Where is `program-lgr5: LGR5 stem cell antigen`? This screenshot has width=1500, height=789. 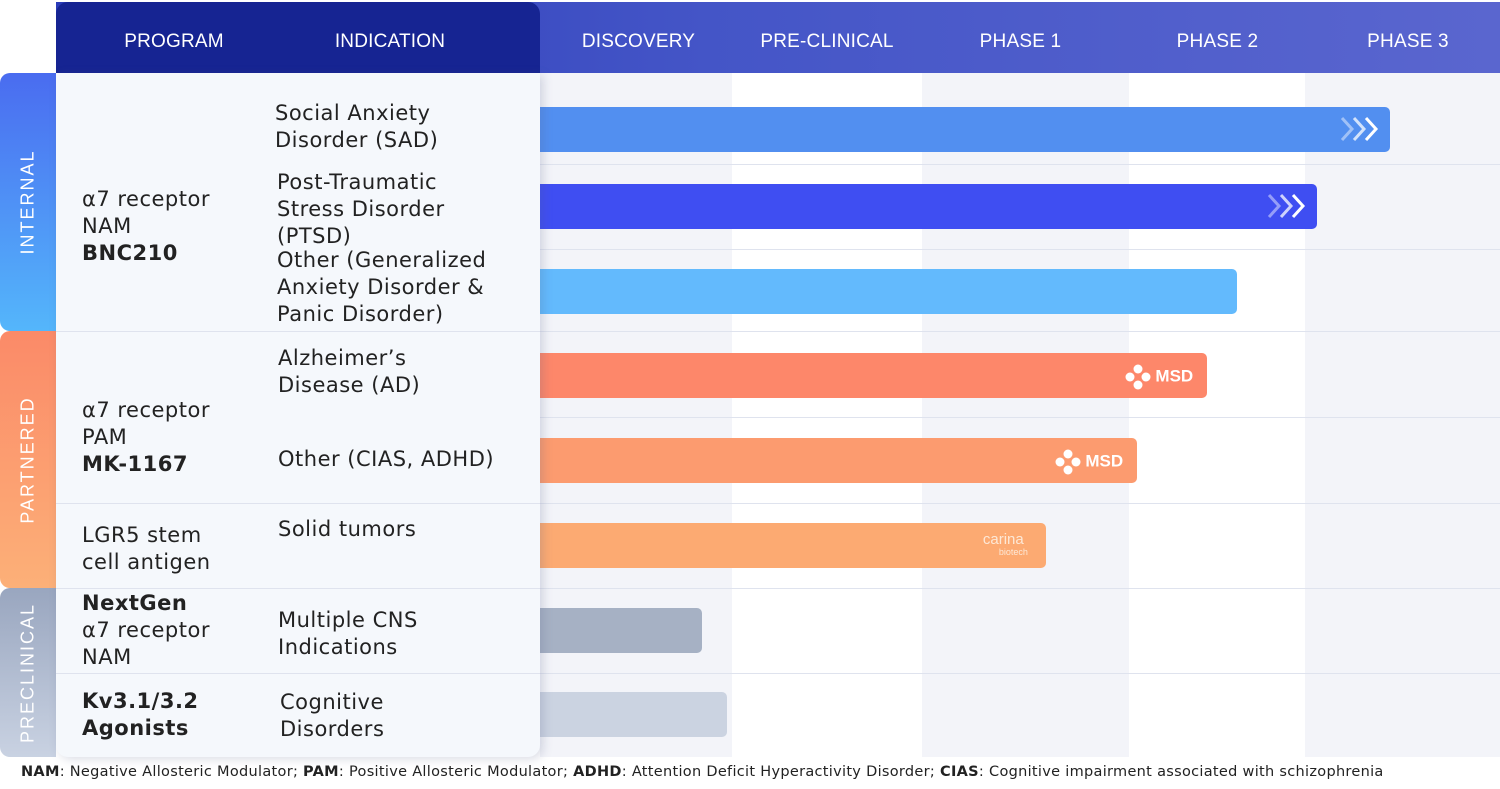
program-lgr5: LGR5 stem cell antigen is located at coordinates (146, 548).